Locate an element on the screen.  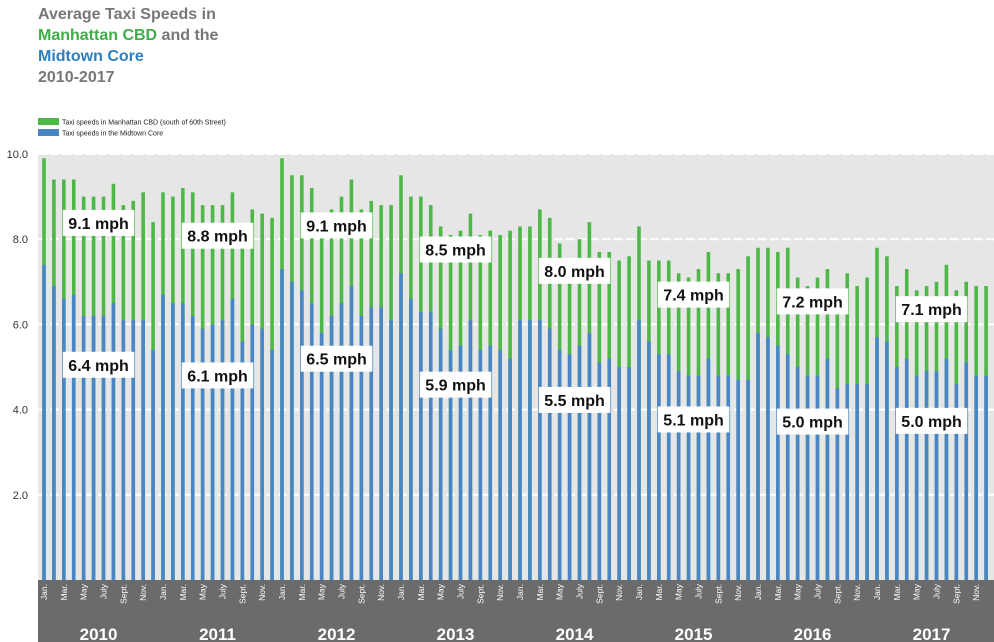
cbd-average-label: 8.8 mph is located at coordinates (217, 235).